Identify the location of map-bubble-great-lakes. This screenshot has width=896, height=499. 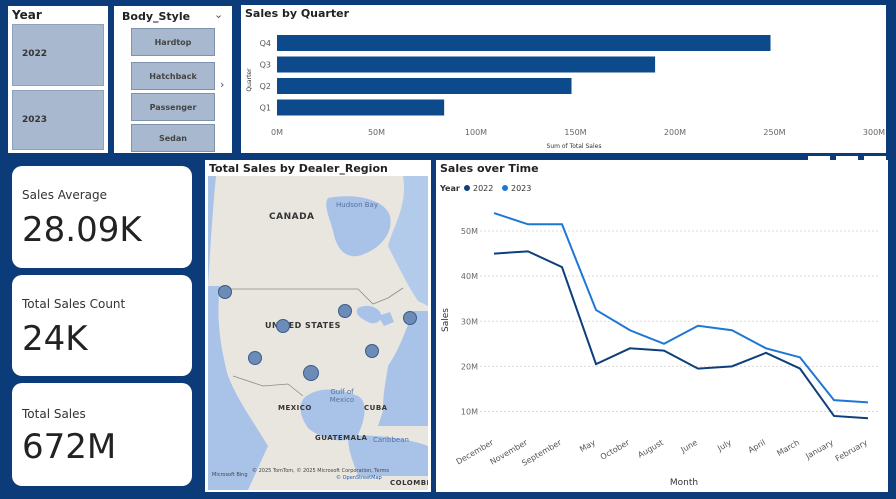
(345, 311).